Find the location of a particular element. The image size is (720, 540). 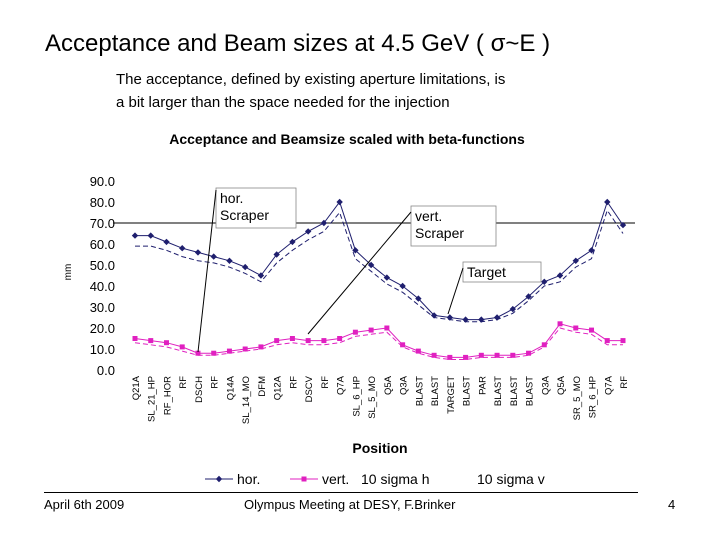

x-tick-label: SL_21_HP is located at coordinates (152, 399).